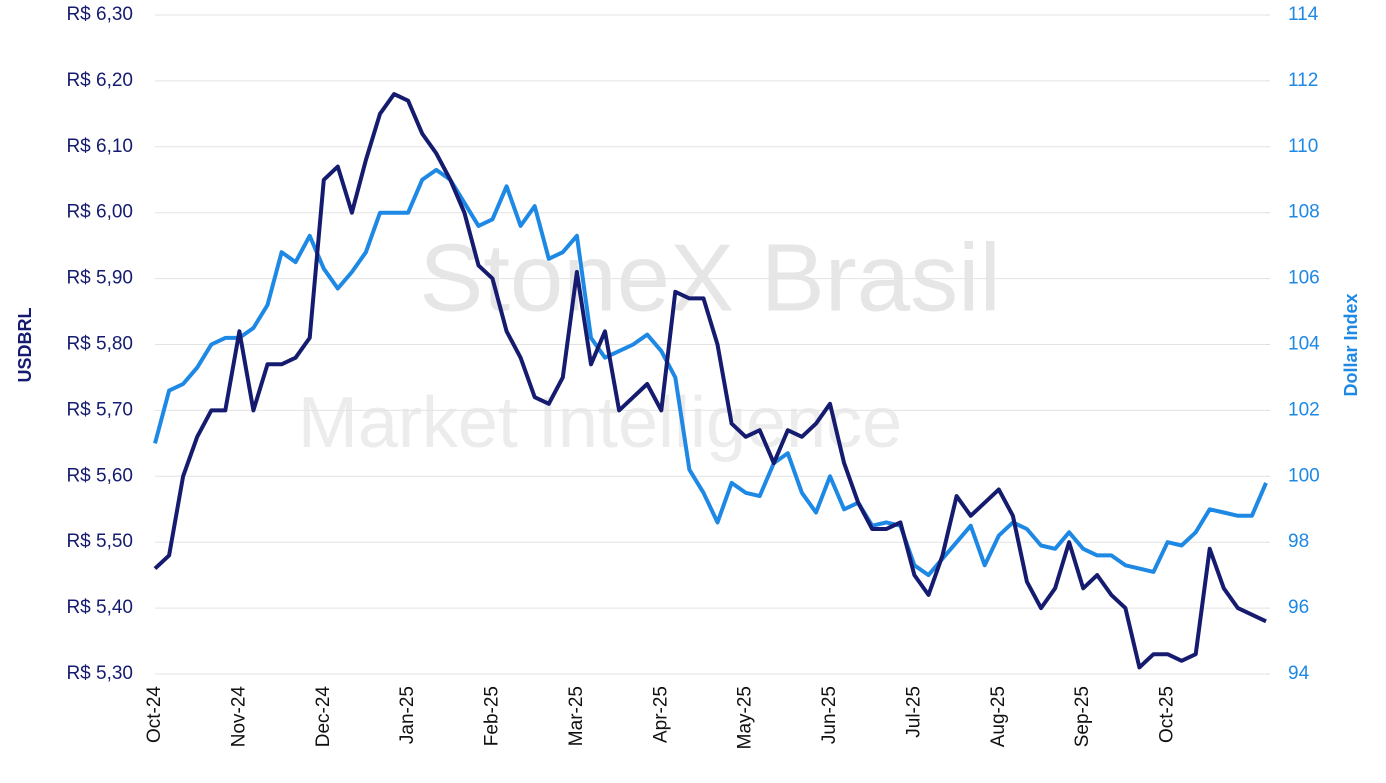  I want to click on y2-tick-label: 106, so click(1304, 278).